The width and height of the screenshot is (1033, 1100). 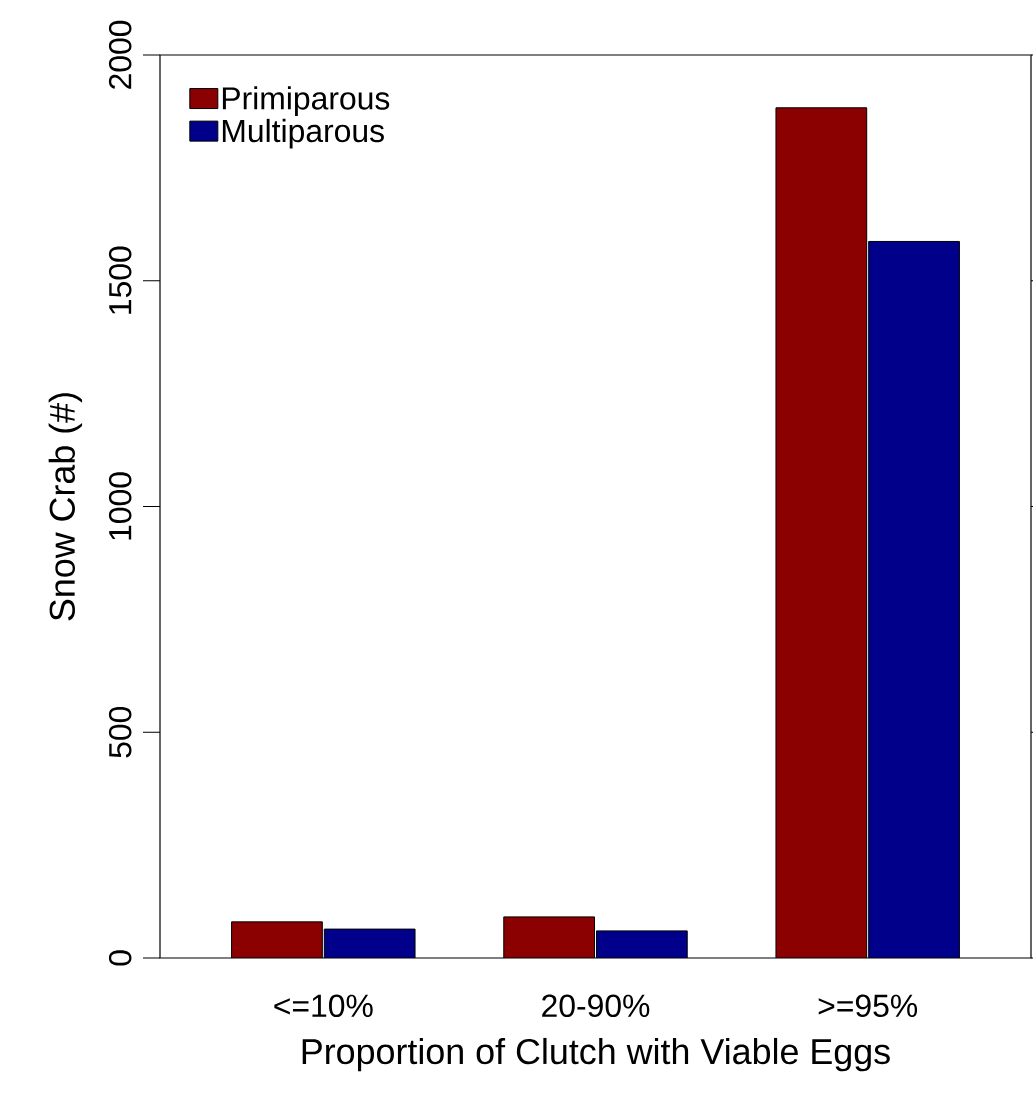 What do you see at coordinates (596, 1006) in the screenshot?
I see `x-tick-label: 20-90%` at bounding box center [596, 1006].